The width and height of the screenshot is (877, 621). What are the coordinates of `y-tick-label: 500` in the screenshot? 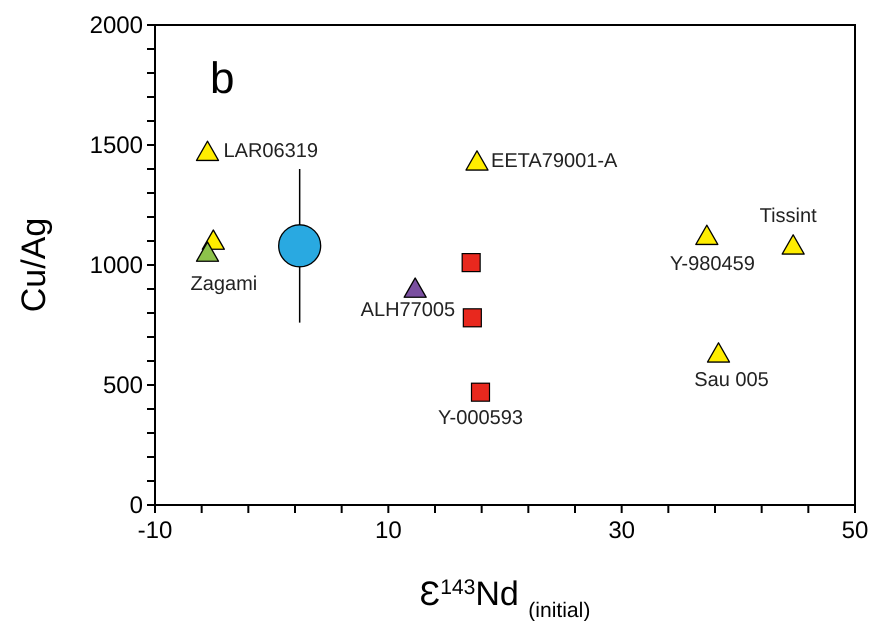 It's located at (122, 385).